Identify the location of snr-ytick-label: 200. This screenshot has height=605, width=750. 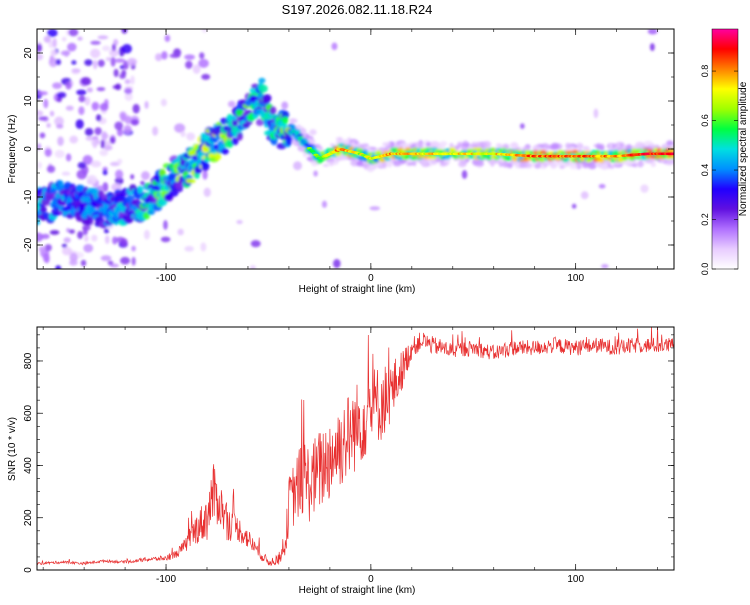
(28, 517).